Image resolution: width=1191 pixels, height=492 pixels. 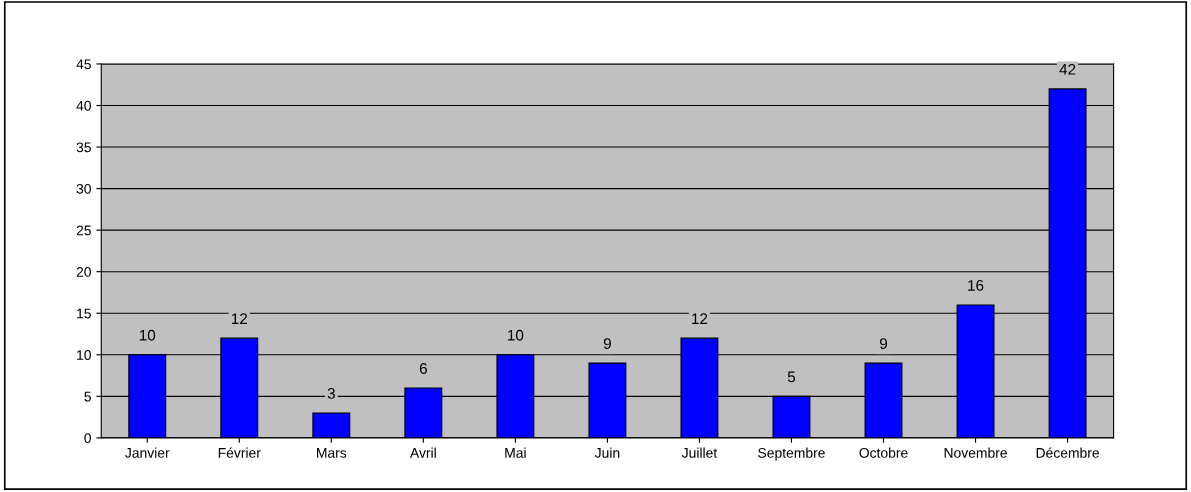 What do you see at coordinates (83, 230) in the screenshot?
I see `y-tick-label: 25` at bounding box center [83, 230].